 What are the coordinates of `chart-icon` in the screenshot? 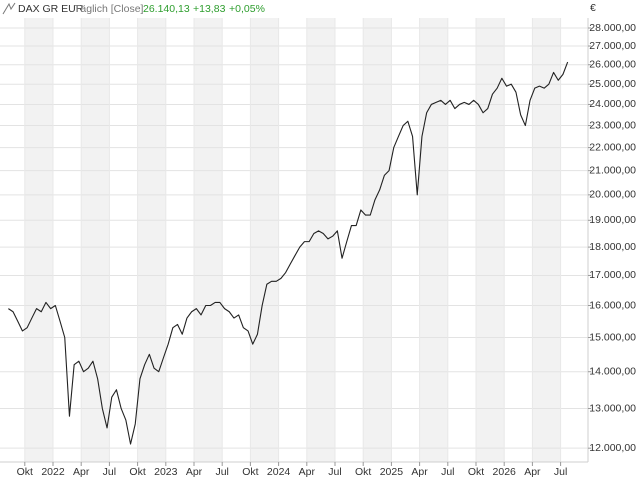 It's located at (9, 8).